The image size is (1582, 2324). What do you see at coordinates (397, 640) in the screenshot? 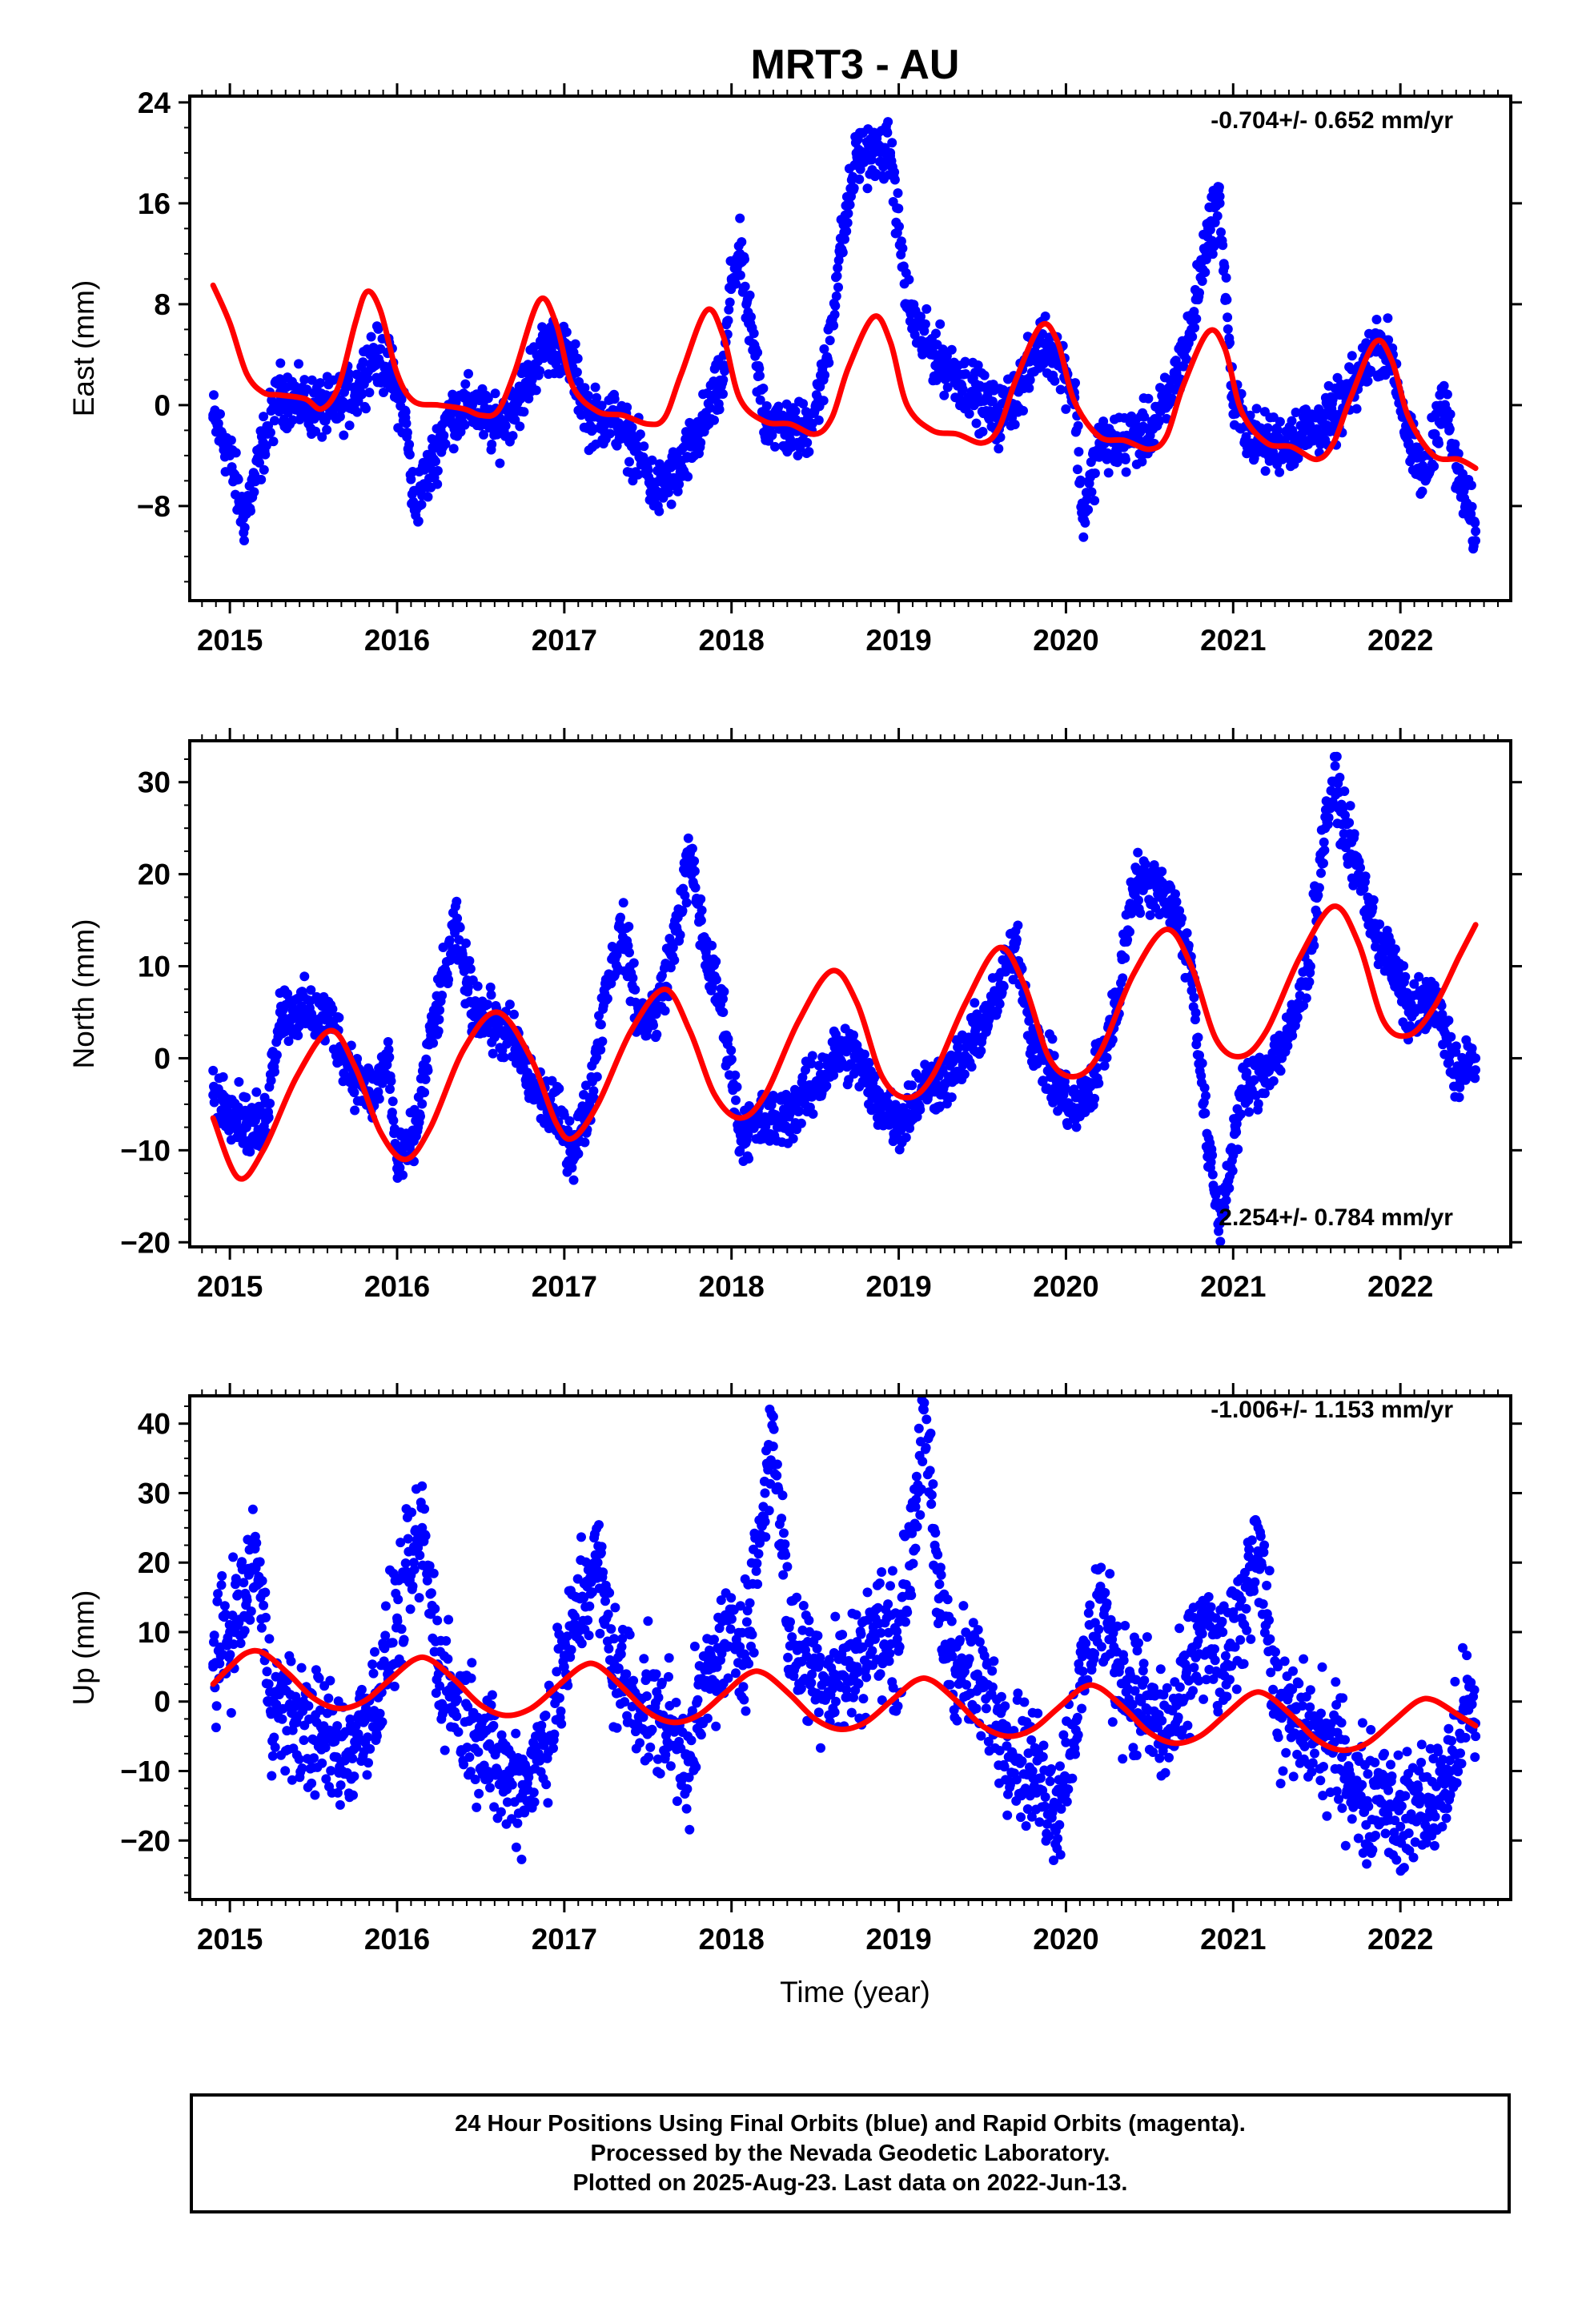
I see `east-x-tick-label: 2016` at bounding box center [397, 640].